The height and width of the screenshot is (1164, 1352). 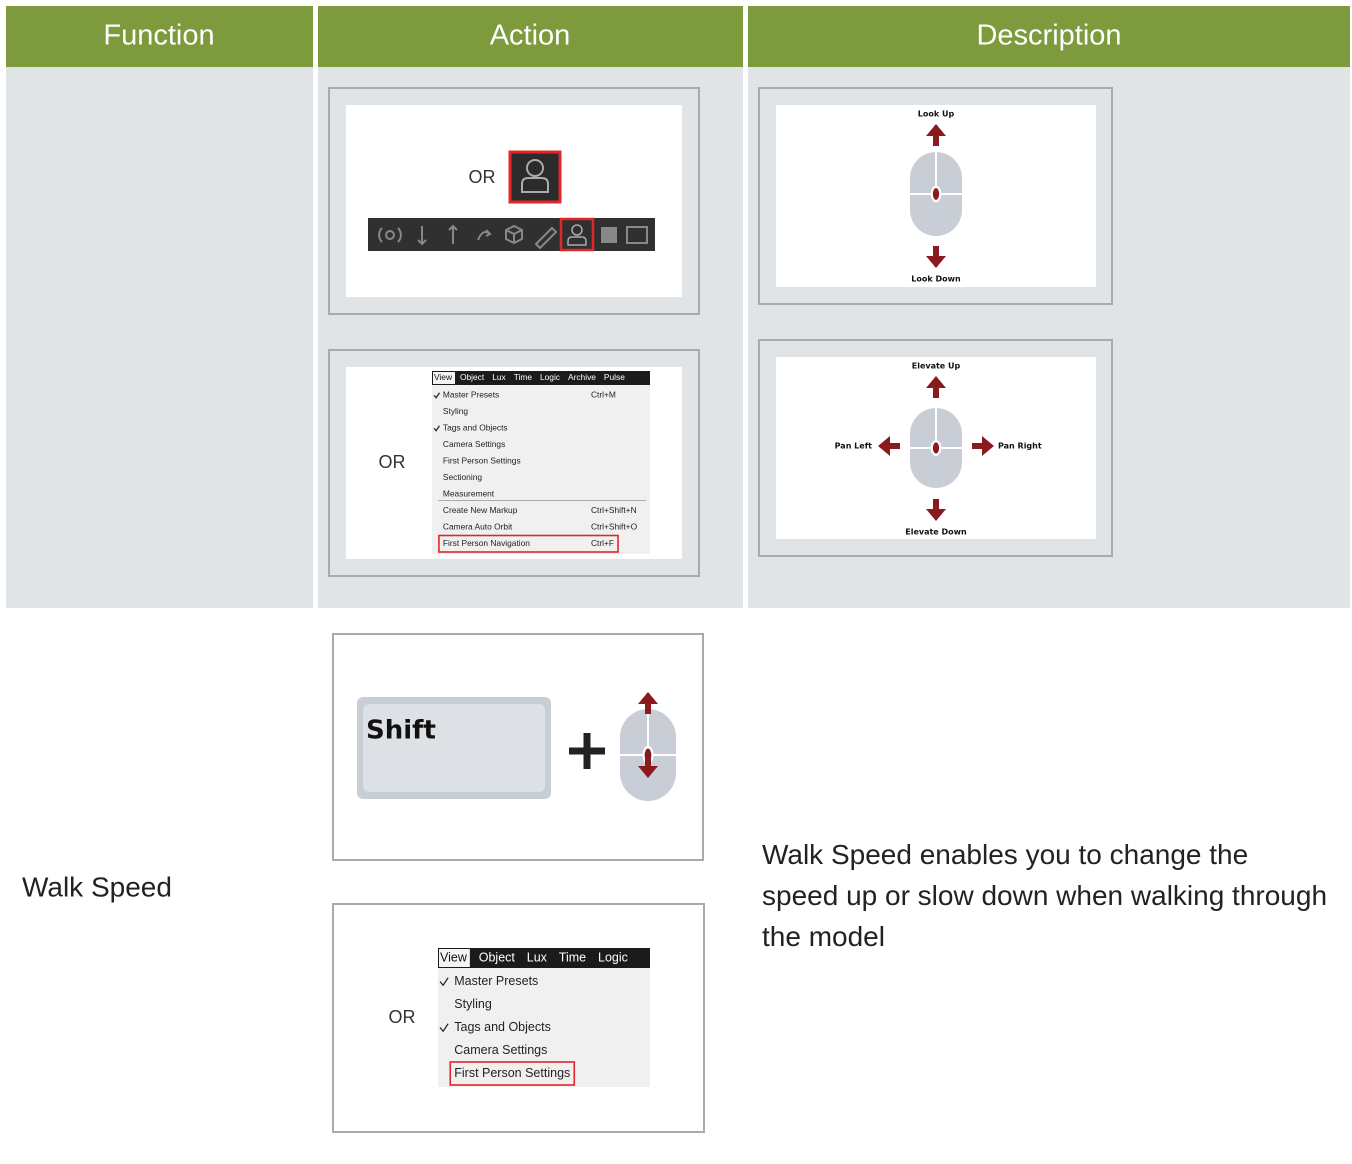 I want to click on caption: Pan Left, so click(x=854, y=446).